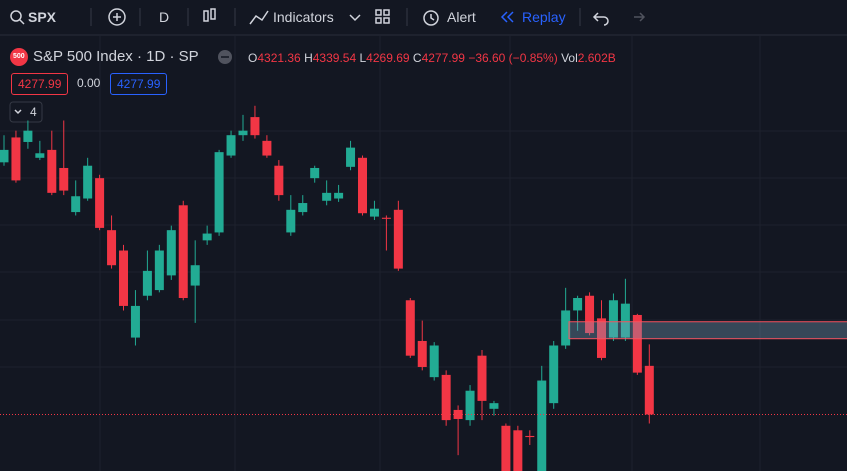 The height and width of the screenshot is (471, 847). Describe the element at coordinates (164, 17) in the screenshot. I see `interval: D` at that location.